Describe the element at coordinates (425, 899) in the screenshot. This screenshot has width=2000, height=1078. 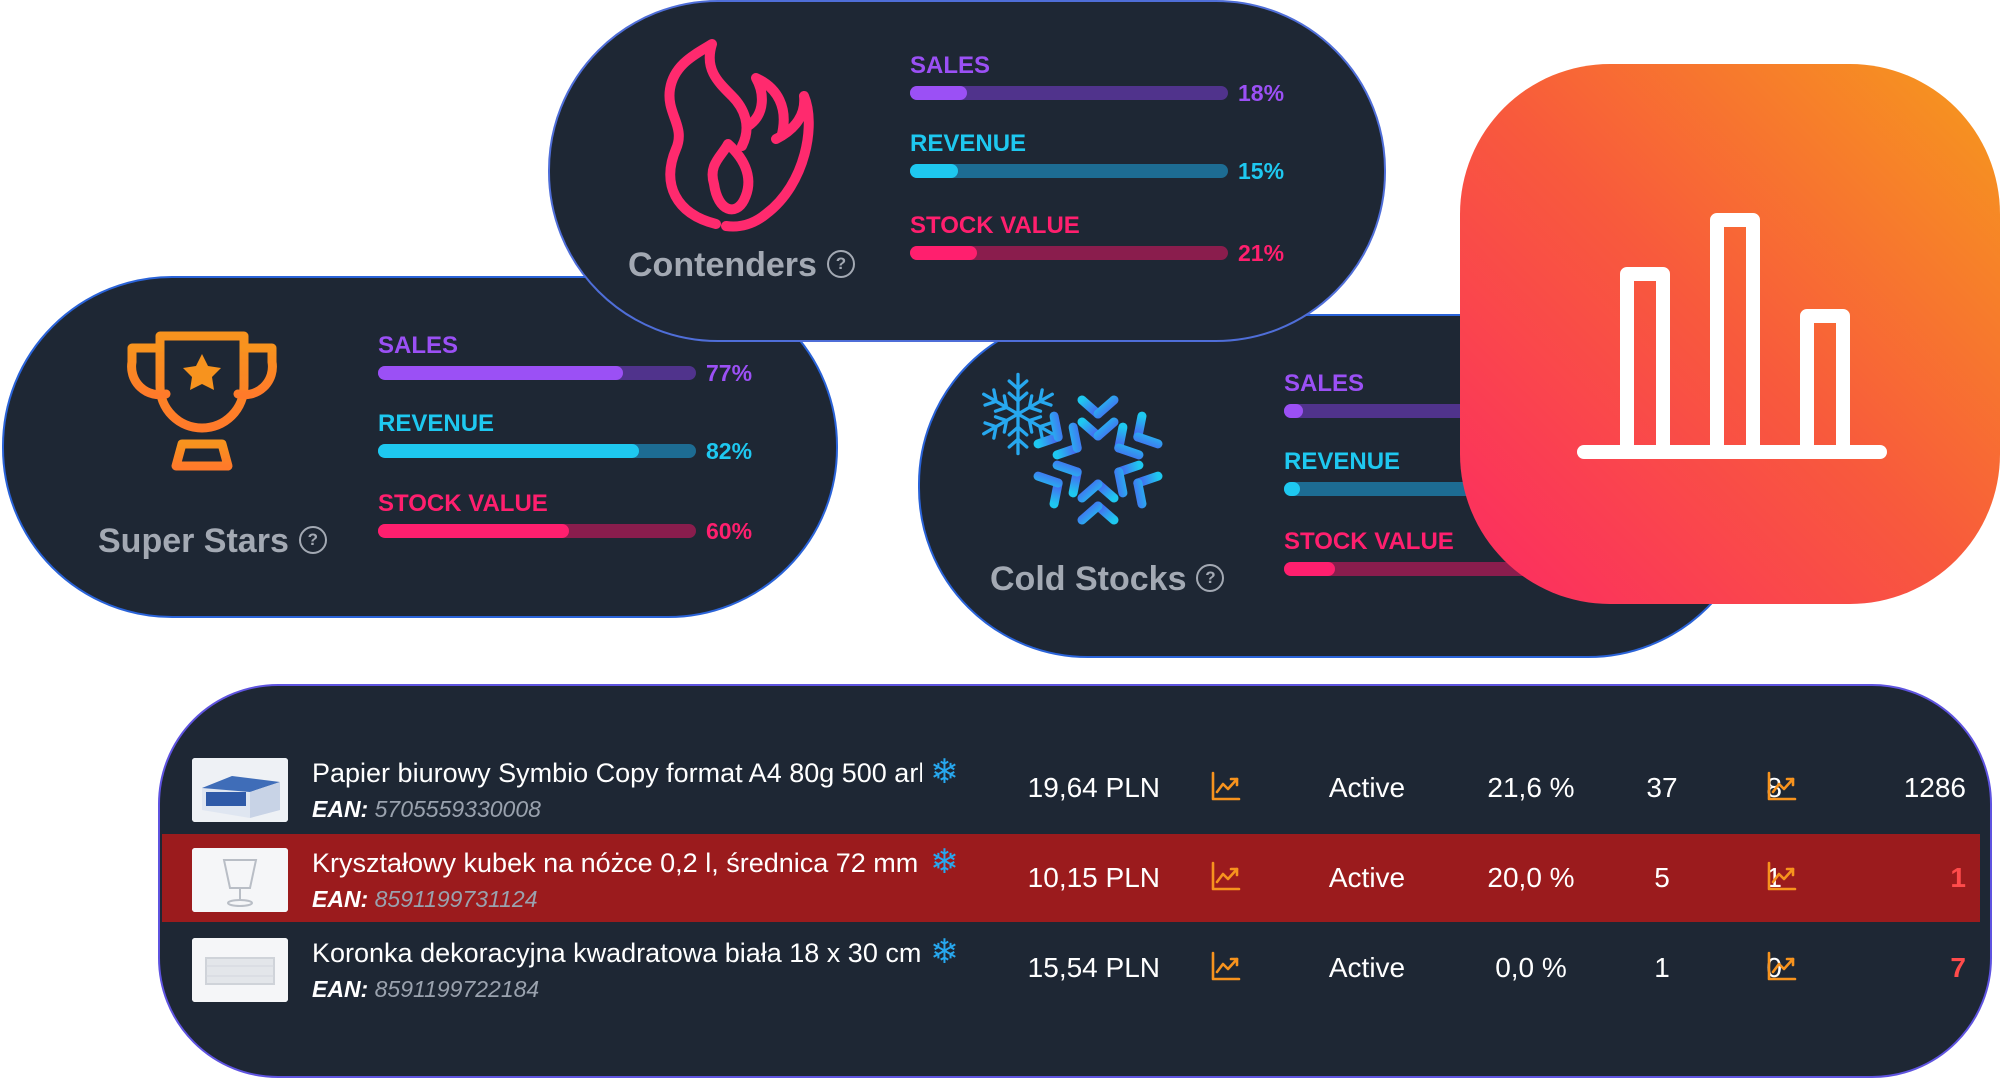
I see `product-ean: EAN: 8591199731124` at that location.